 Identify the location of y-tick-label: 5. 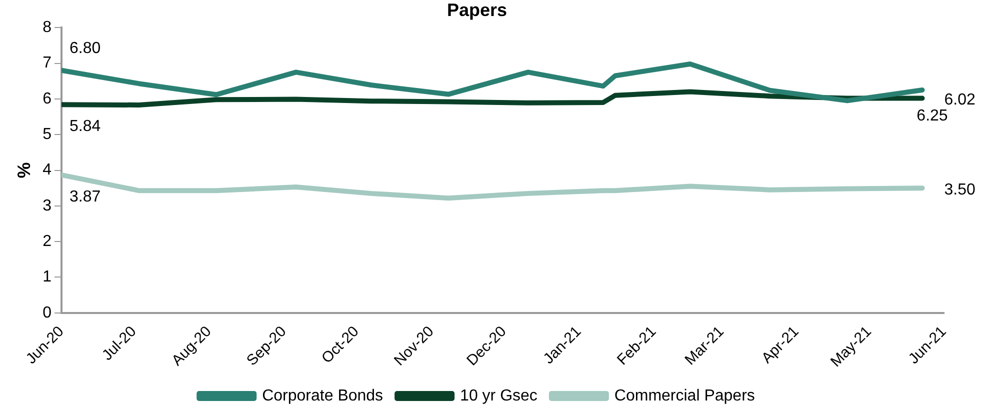
(47, 134).